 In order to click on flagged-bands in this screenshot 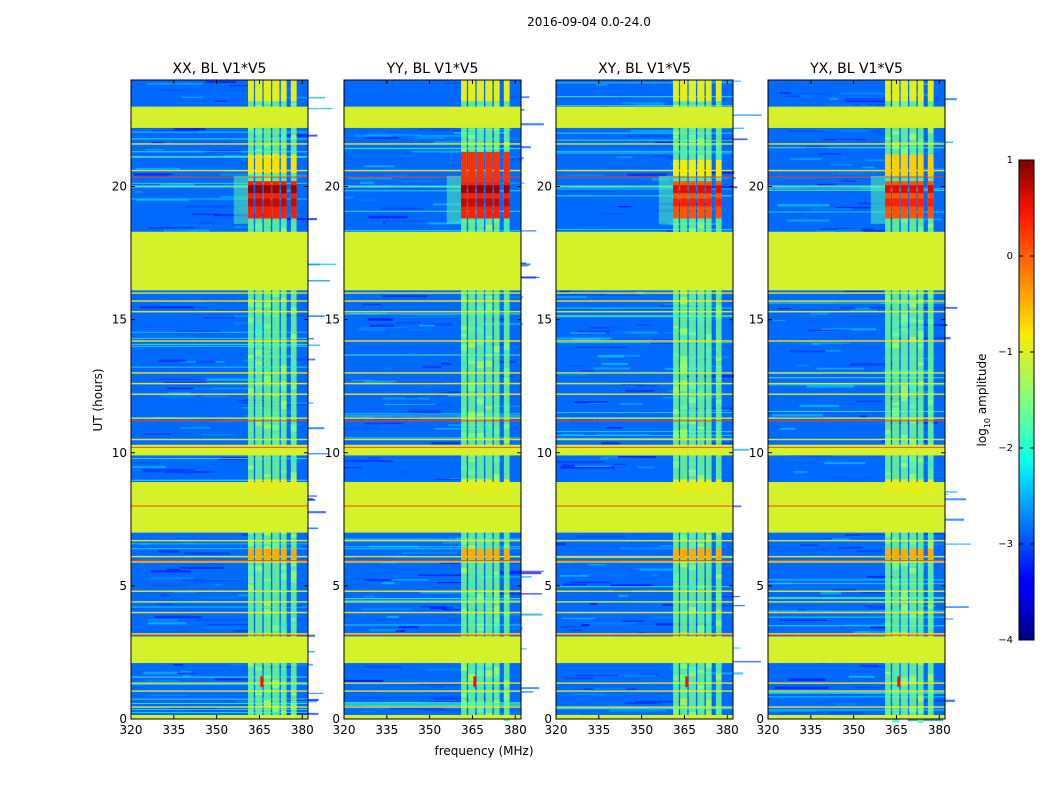, I will do `click(432, 412)`.